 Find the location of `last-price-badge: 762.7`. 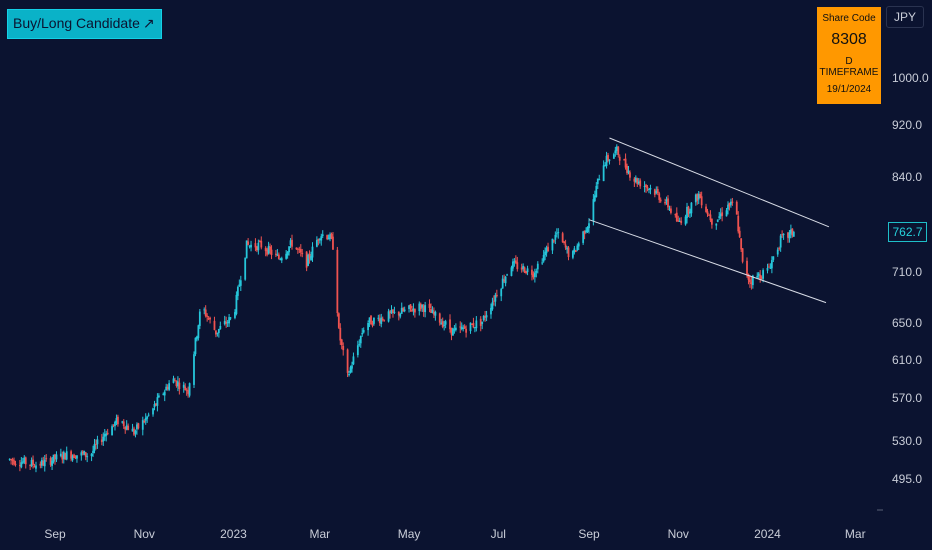

last-price-badge: 762.7 is located at coordinates (907, 232).